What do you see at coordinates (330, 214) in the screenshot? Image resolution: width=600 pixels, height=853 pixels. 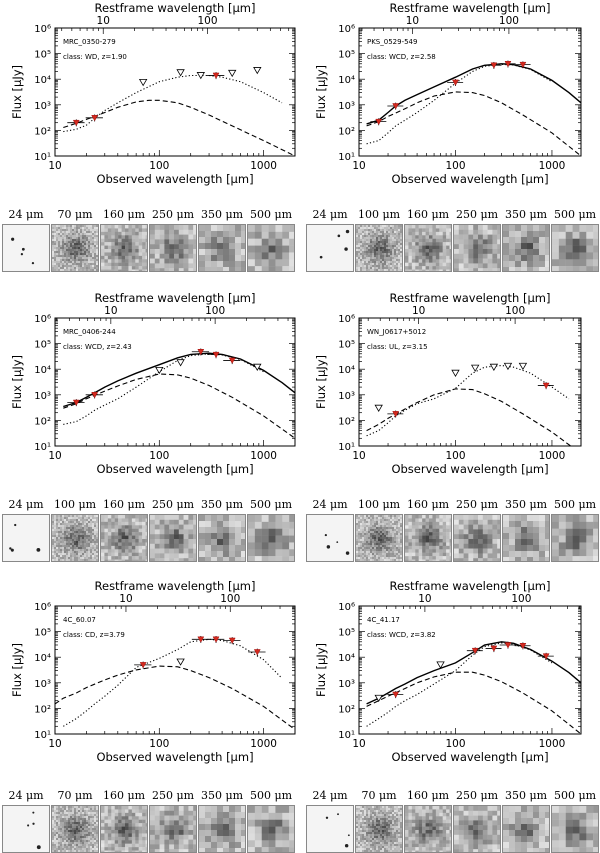 I see `thumbnail-band-label: 24 μm` at bounding box center [330, 214].